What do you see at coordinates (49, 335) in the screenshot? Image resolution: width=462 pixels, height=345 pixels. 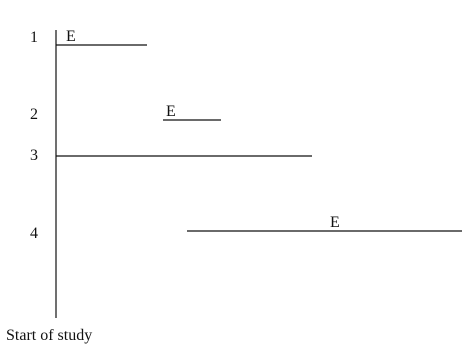 I see `start-of-study-label: Start of study` at bounding box center [49, 335].